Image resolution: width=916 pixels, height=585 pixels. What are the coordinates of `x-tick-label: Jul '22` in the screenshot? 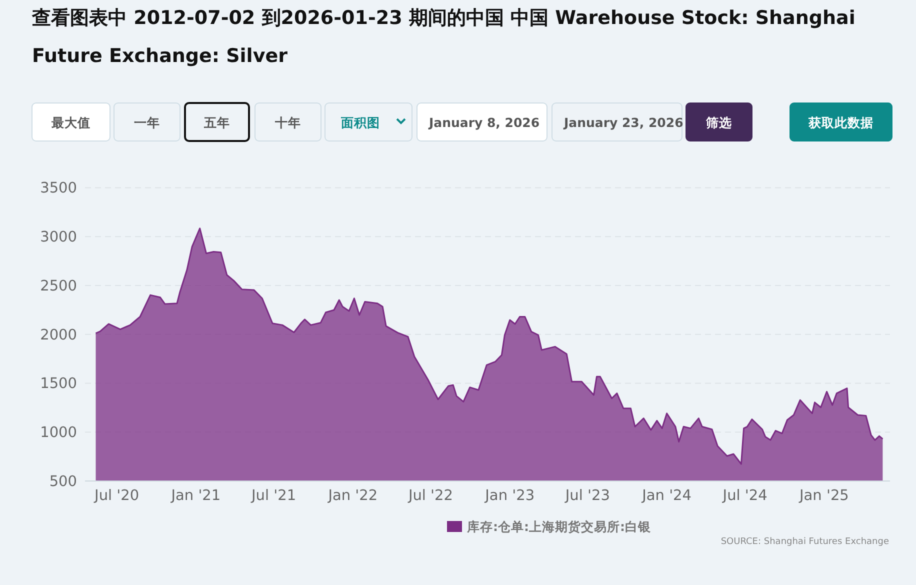 It's located at (430, 496).